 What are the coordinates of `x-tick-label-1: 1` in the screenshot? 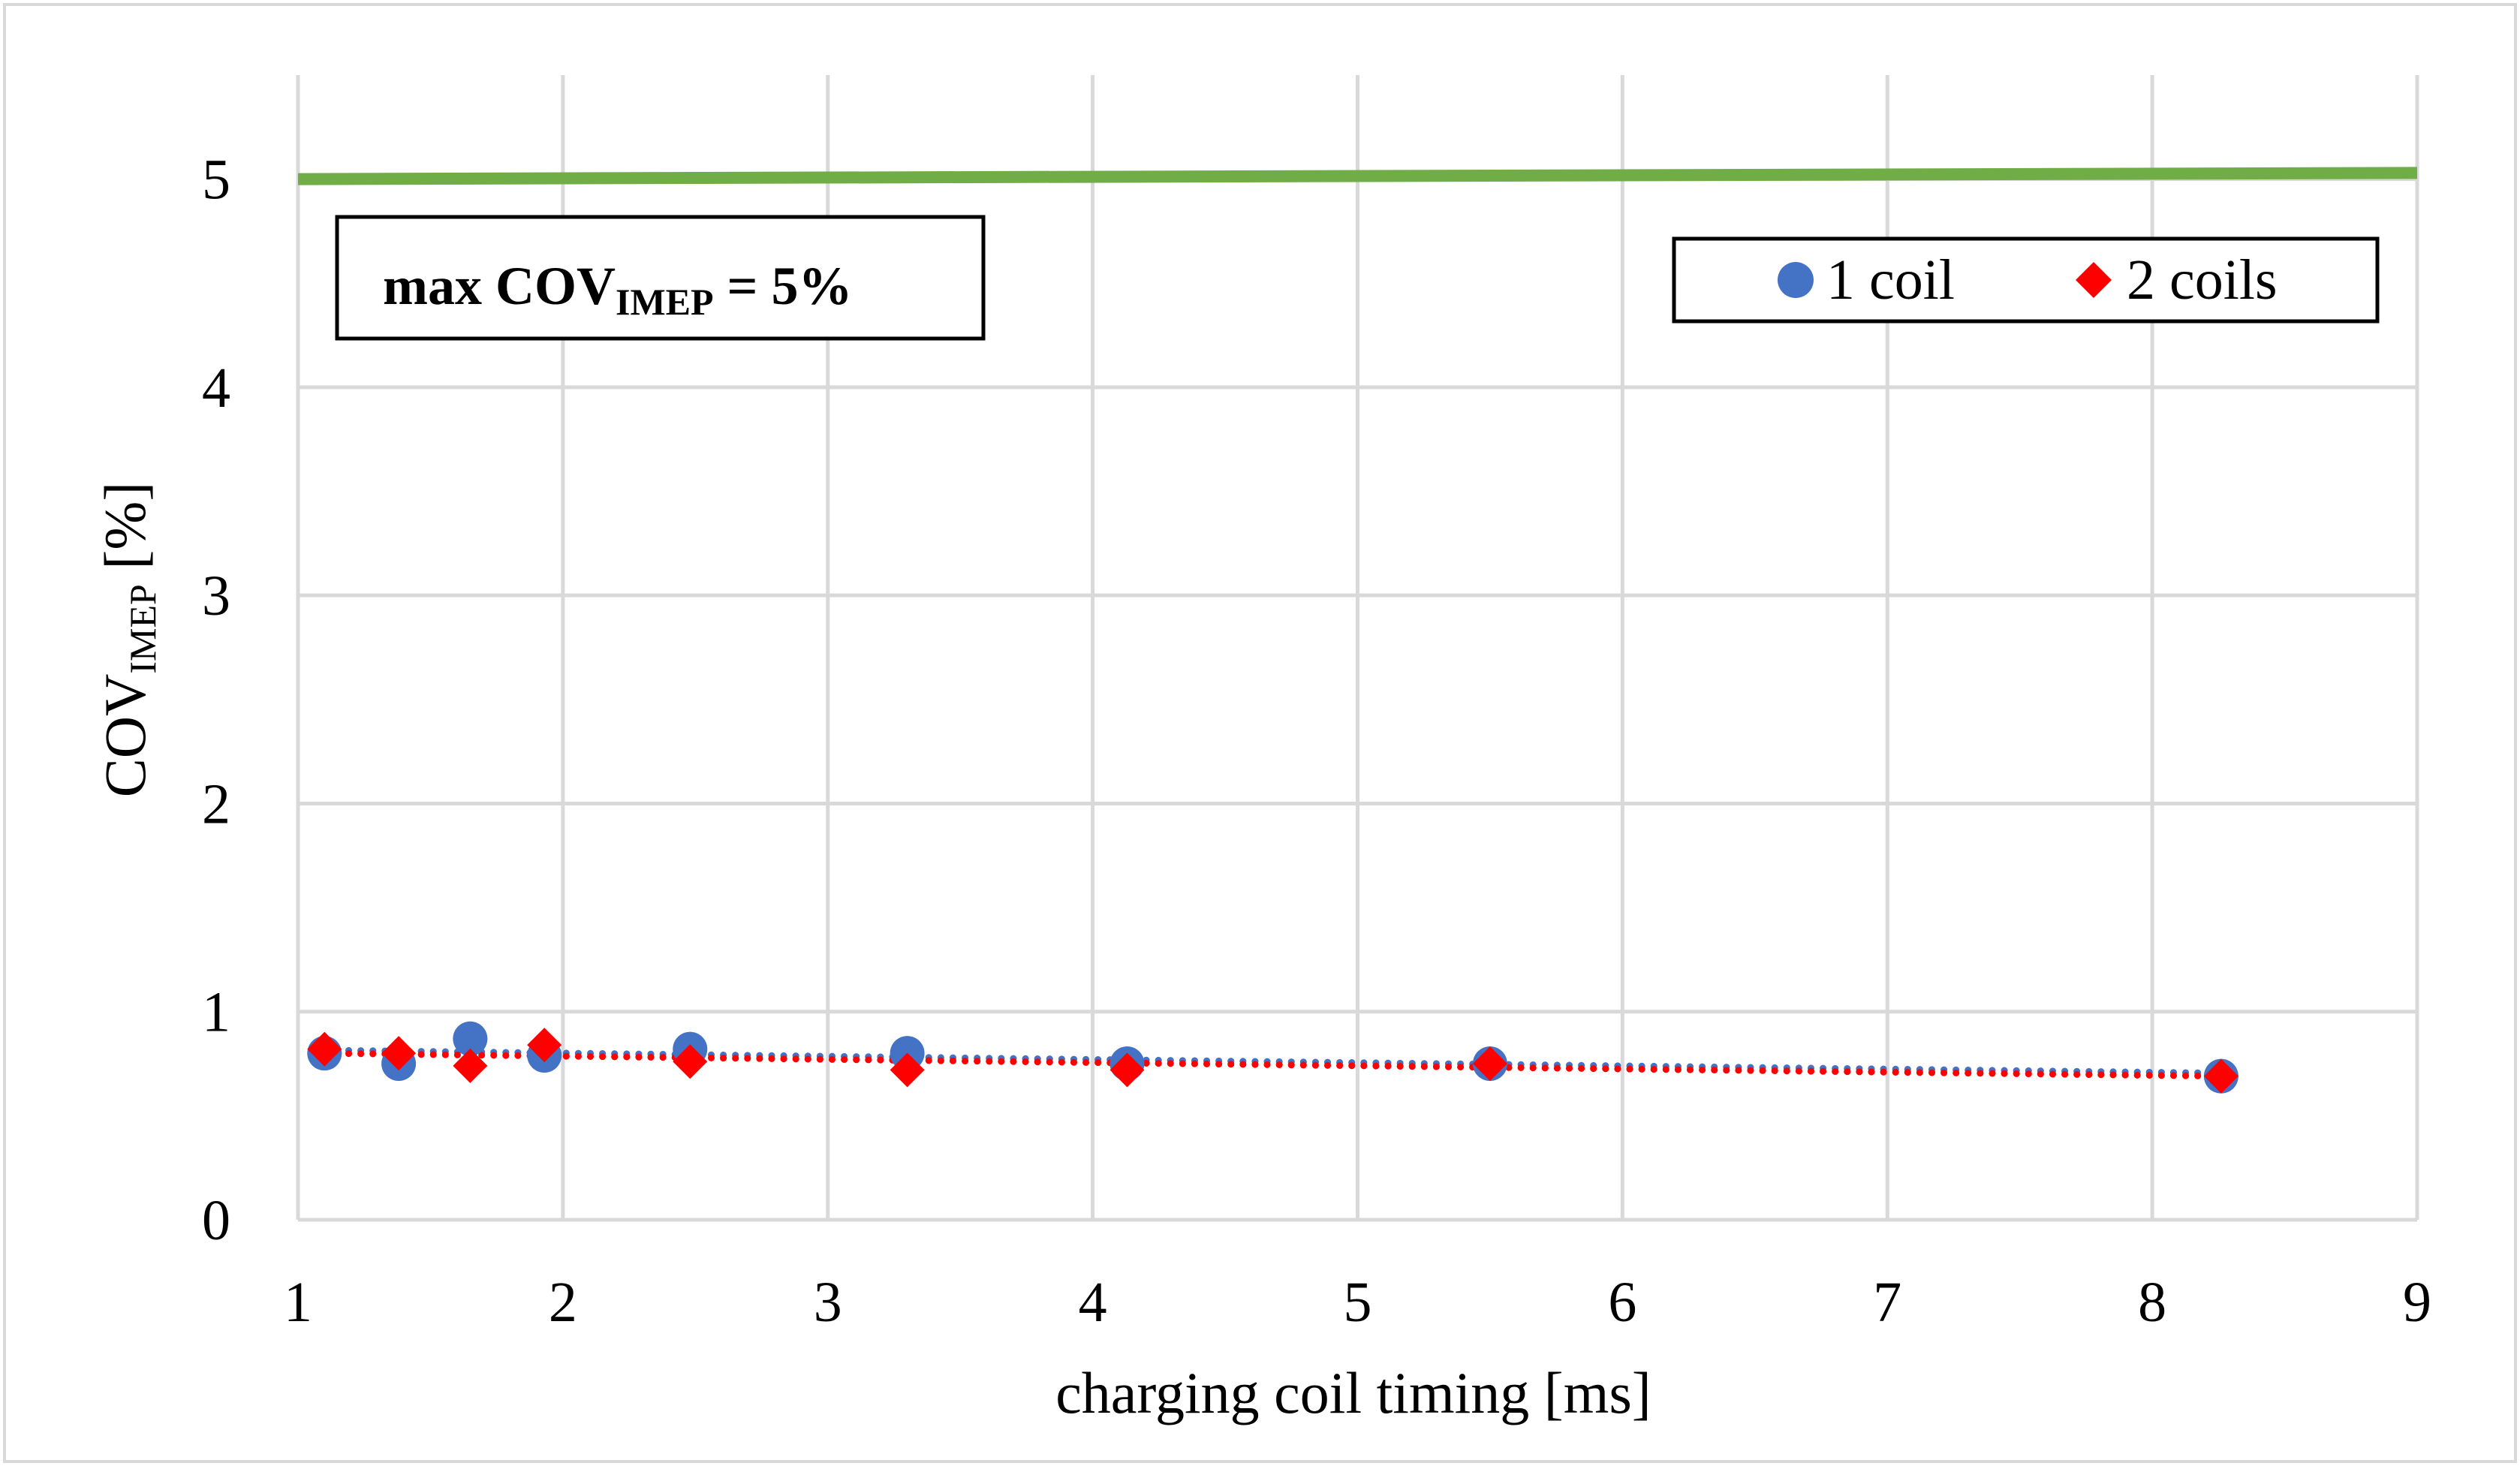 It's located at (298, 1302).